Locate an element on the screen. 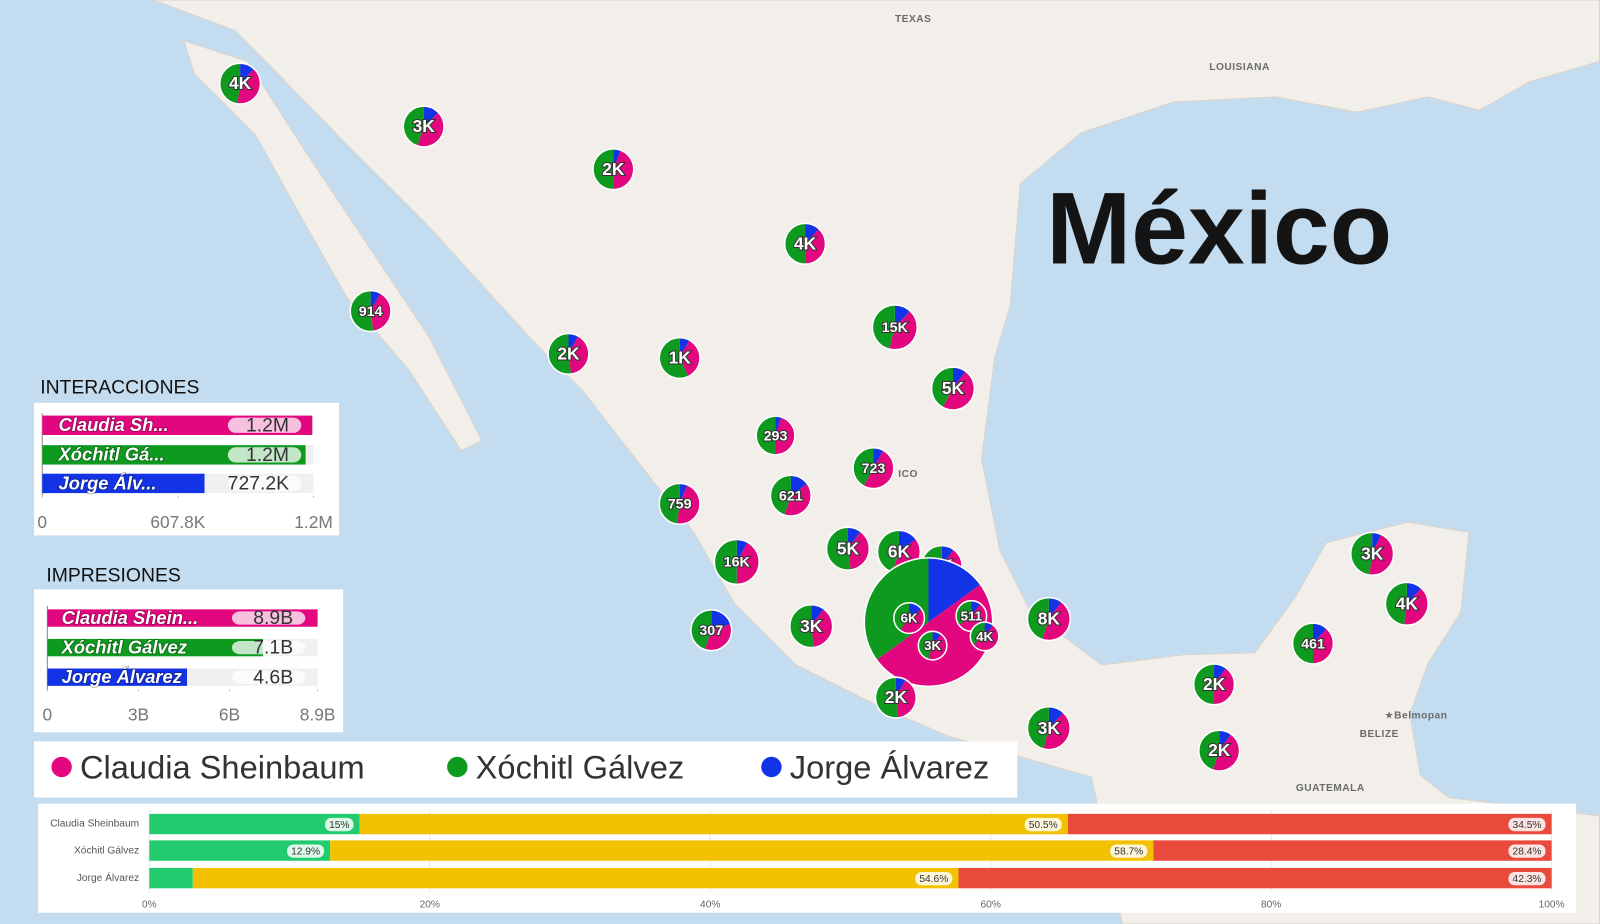  legend-label: Jorge Álvarez is located at coordinates (889, 767).